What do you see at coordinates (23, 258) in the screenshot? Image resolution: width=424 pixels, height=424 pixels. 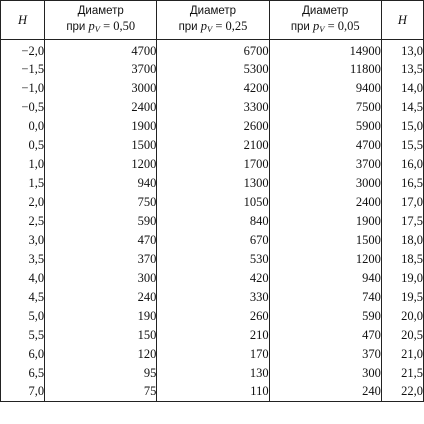 I see `cell-h-left: 3,5` at bounding box center [23, 258].